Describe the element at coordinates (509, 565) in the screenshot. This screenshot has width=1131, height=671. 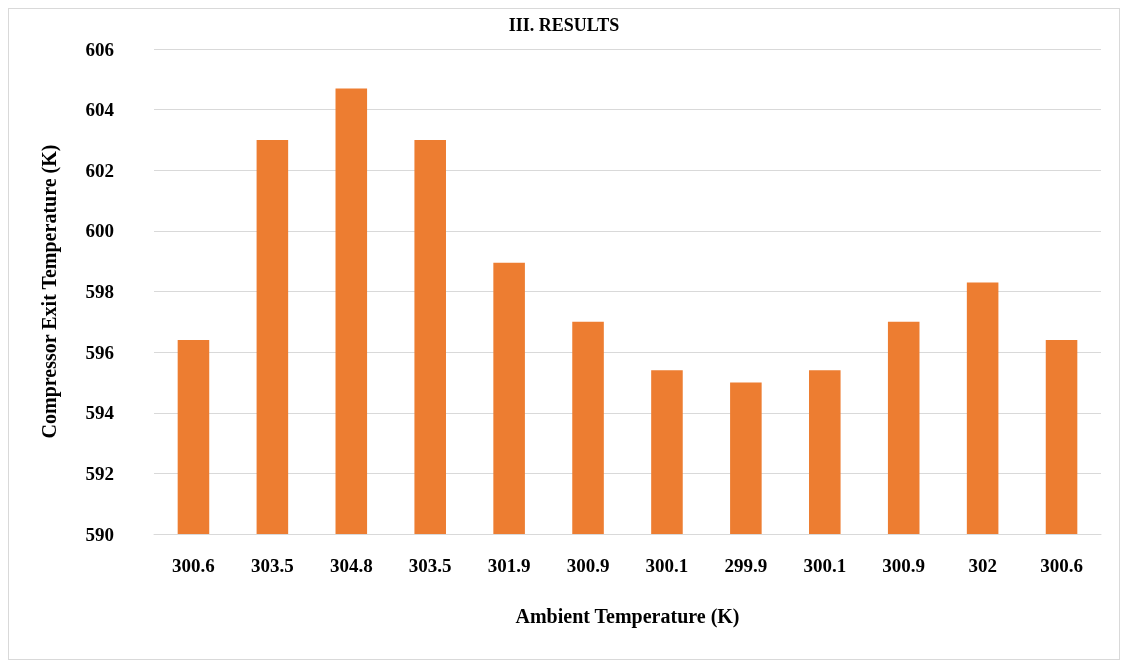
I see `x-tick-label: 301.9` at that location.